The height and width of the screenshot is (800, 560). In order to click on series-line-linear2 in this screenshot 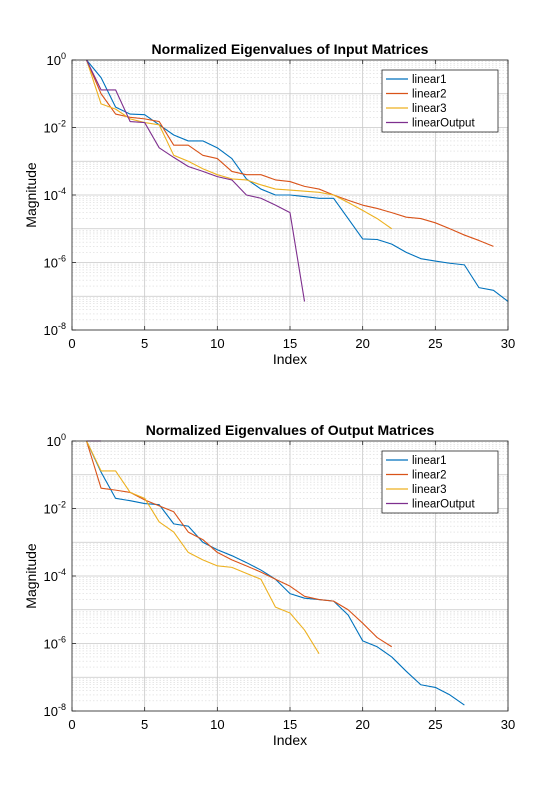, I will do `click(239, 544)`.